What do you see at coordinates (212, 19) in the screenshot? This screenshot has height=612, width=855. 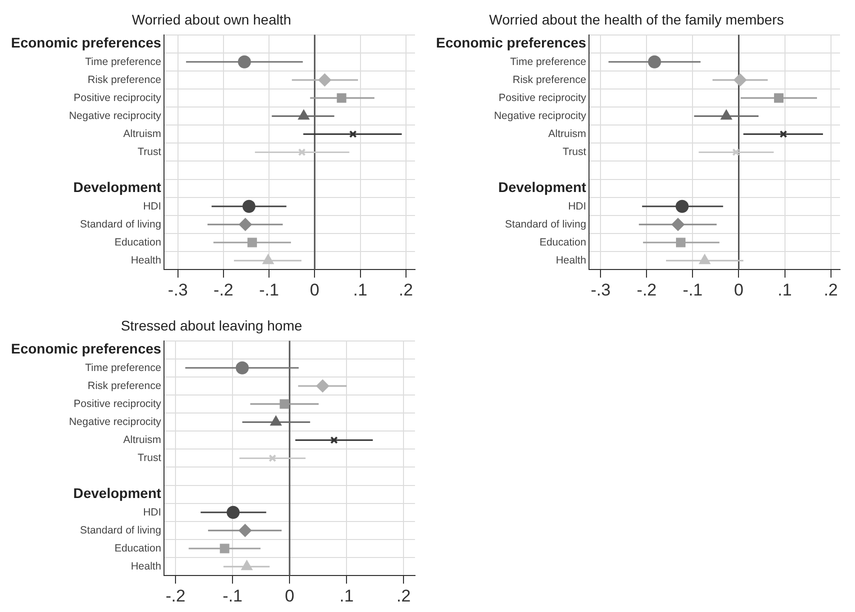 I see `chart-title: Worried about own health` at bounding box center [212, 19].